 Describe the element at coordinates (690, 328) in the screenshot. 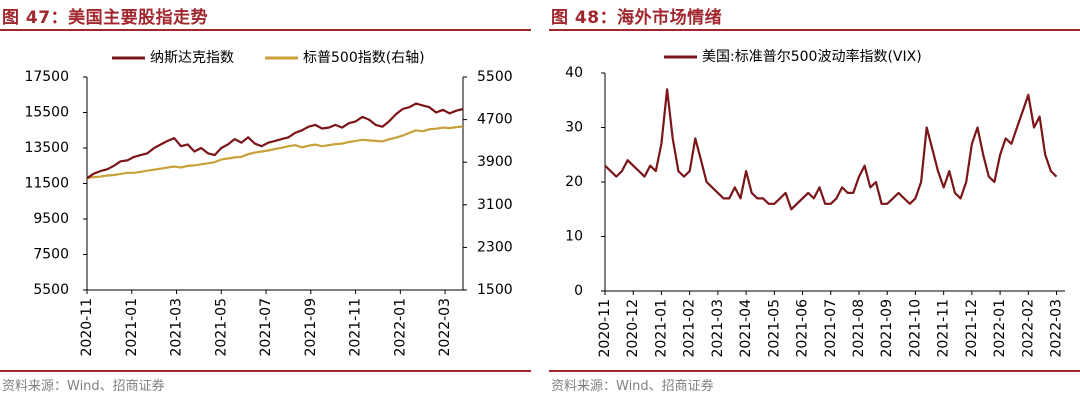

I see `x-tick-label: 2021-02` at that location.